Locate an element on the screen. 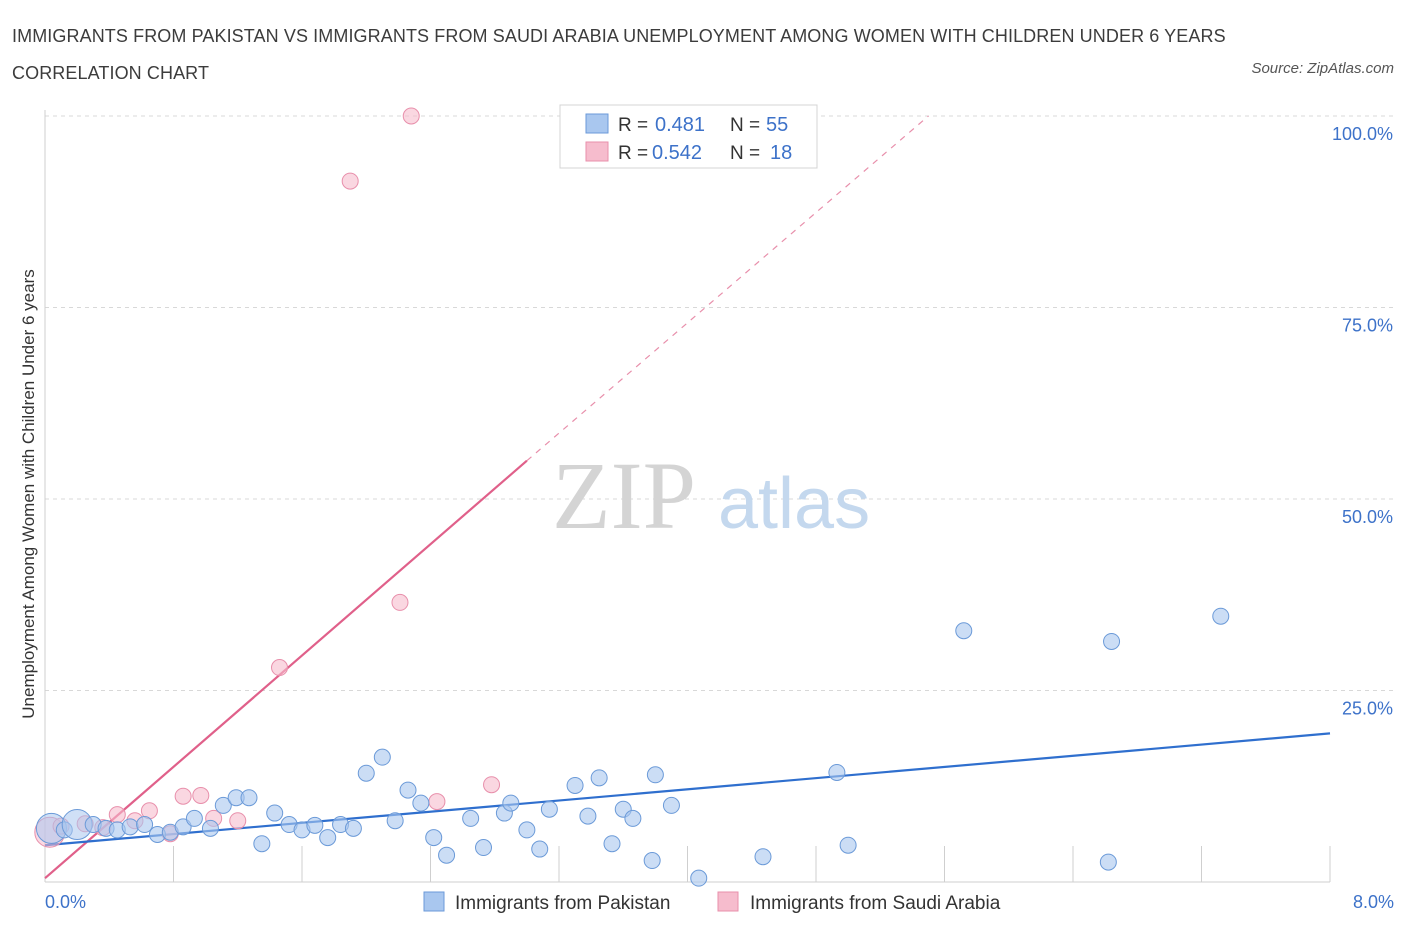 The height and width of the screenshot is (930, 1406). stats-swatch-saudi is located at coordinates (597, 151).